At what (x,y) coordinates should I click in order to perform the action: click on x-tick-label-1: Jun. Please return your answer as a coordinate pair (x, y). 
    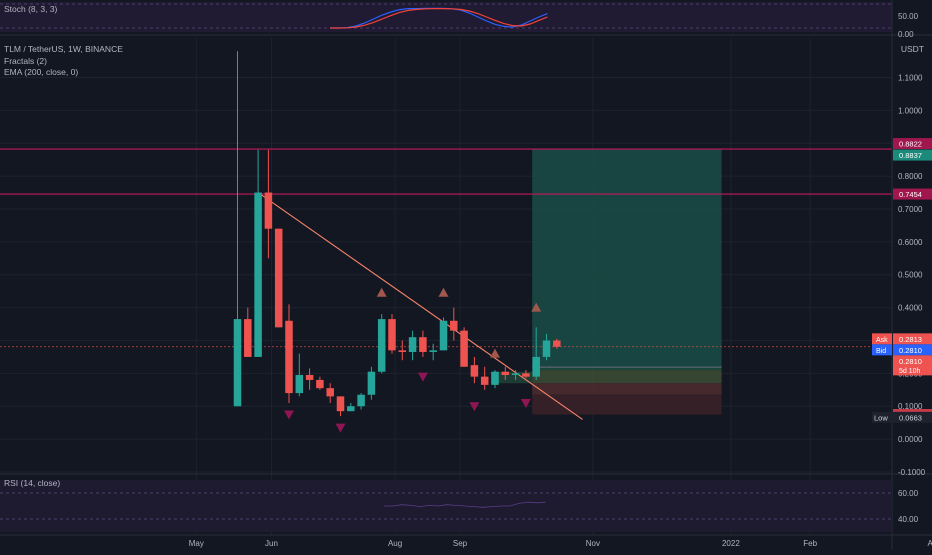
    Looking at the image, I should click on (271, 543).